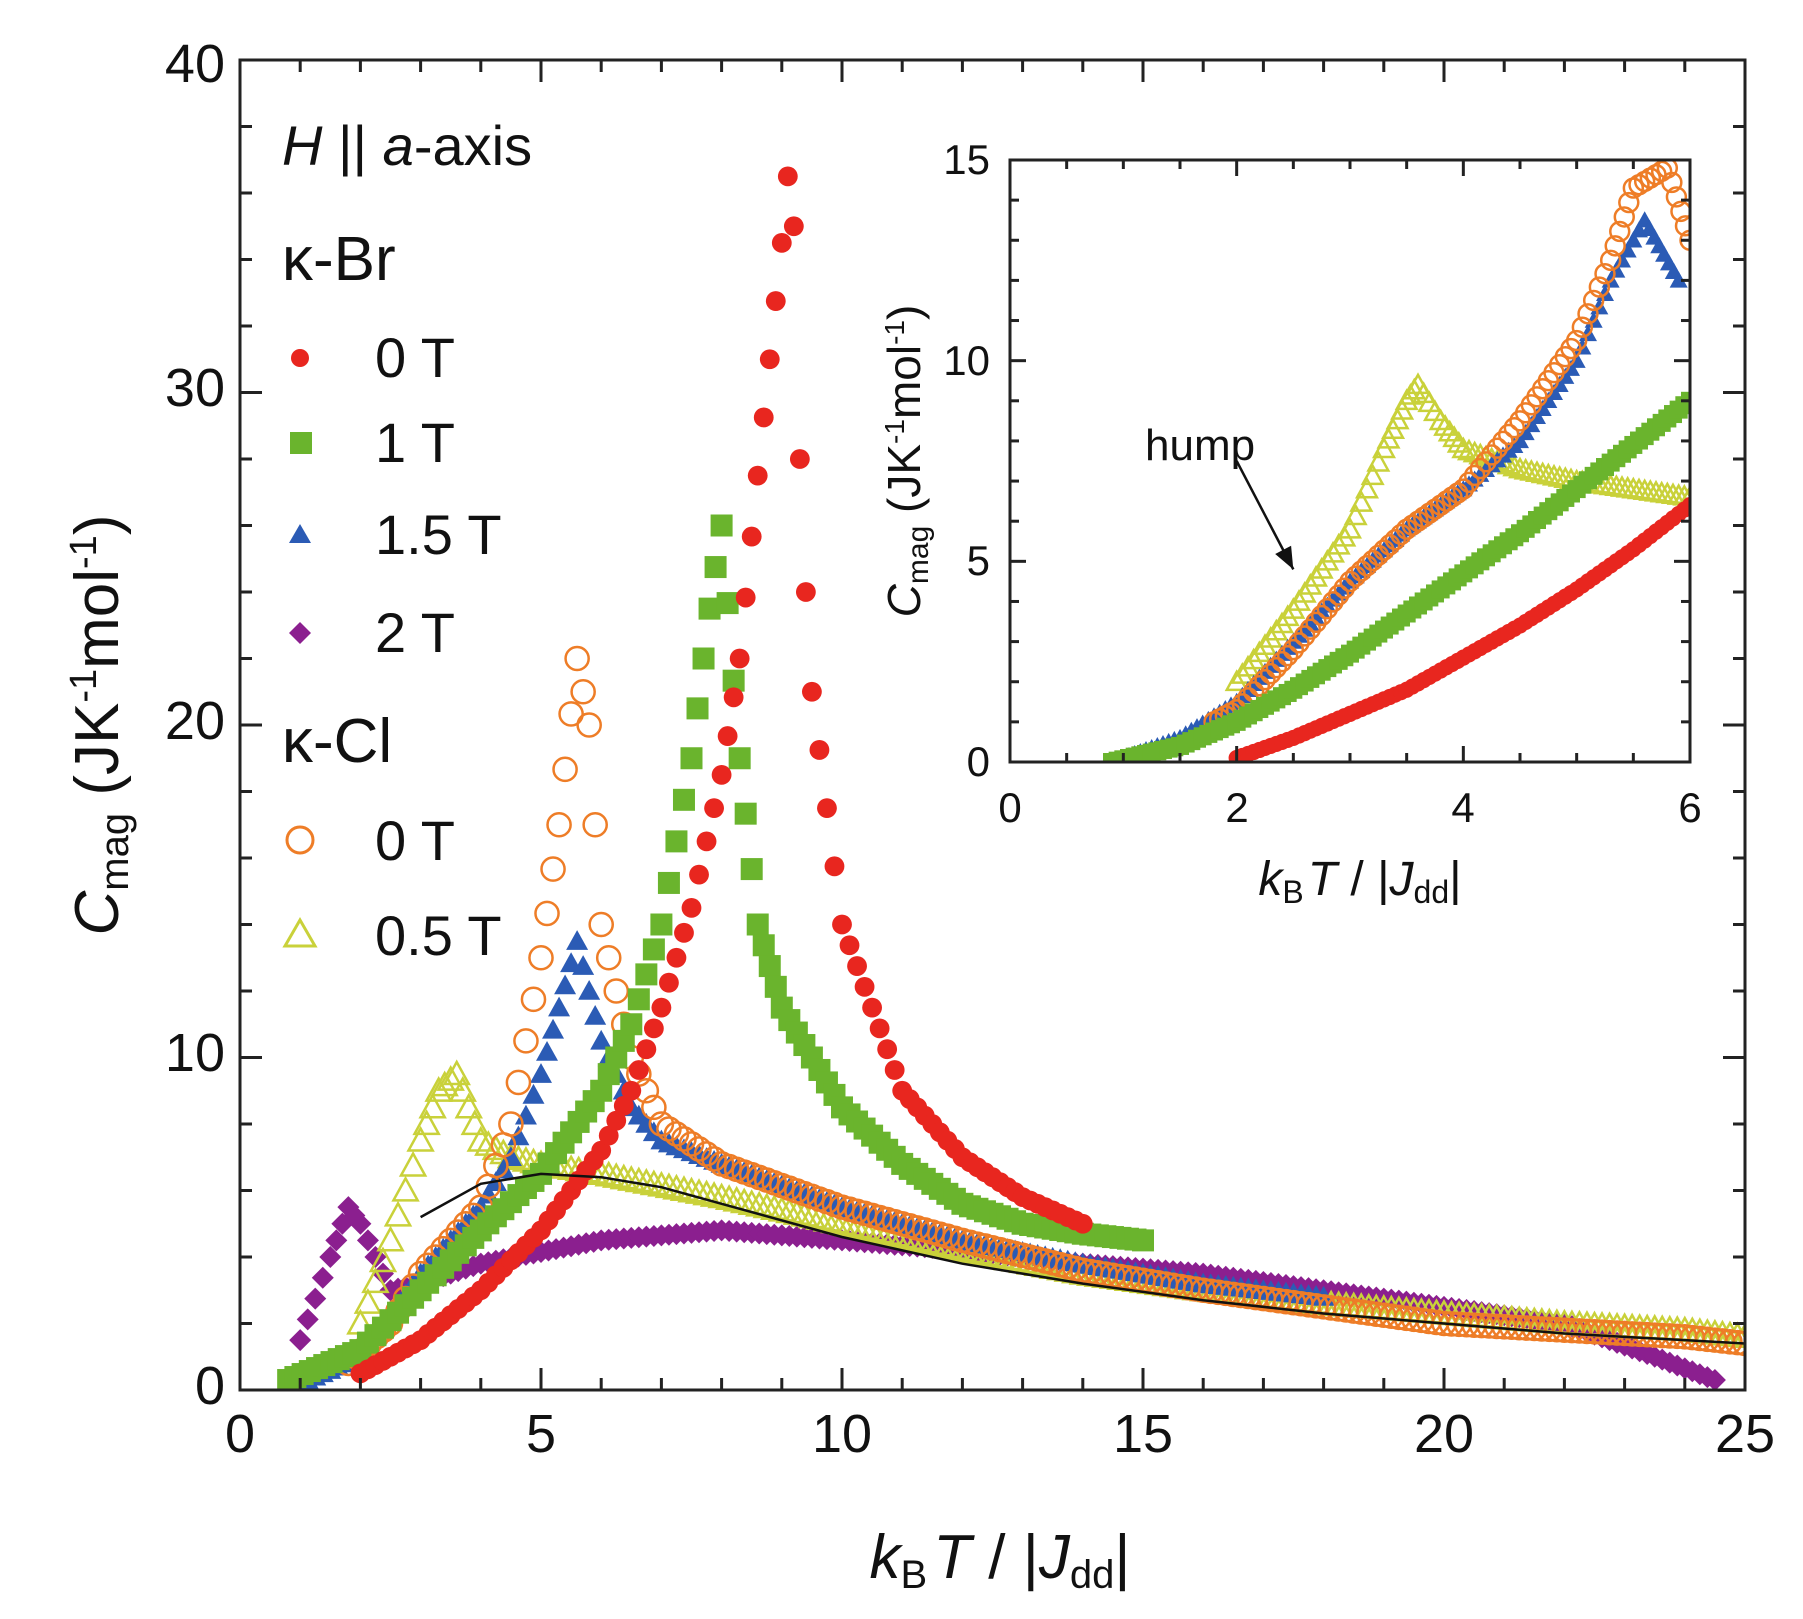 The height and width of the screenshot is (1619, 1803). I want to click on legend-label-cl05: 0.5 T, so click(438, 935).